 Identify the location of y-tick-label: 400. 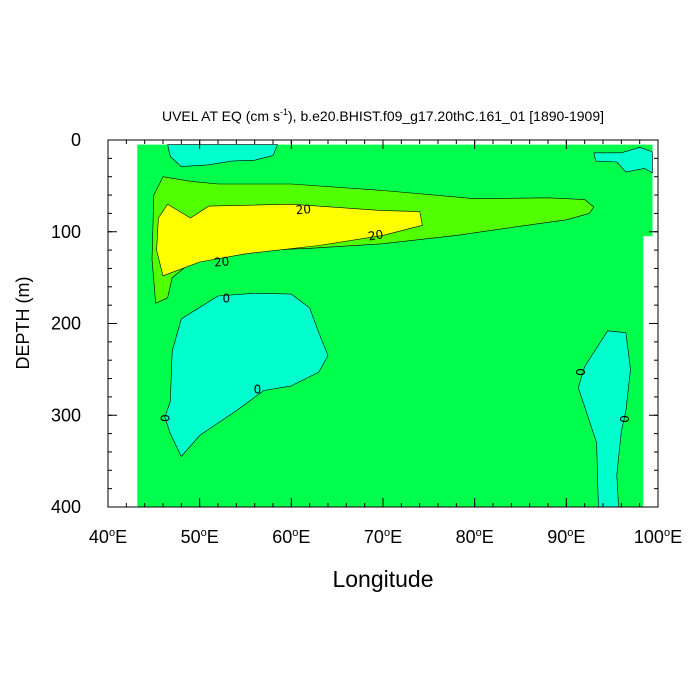
(66, 507).